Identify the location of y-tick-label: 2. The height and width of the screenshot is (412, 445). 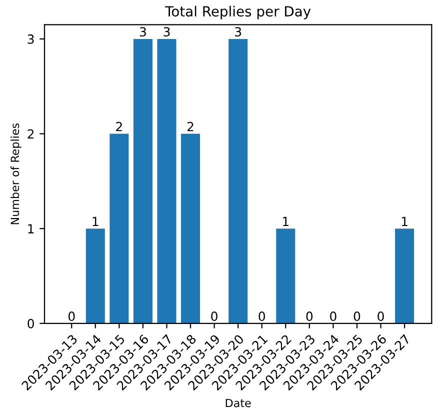
(31, 134).